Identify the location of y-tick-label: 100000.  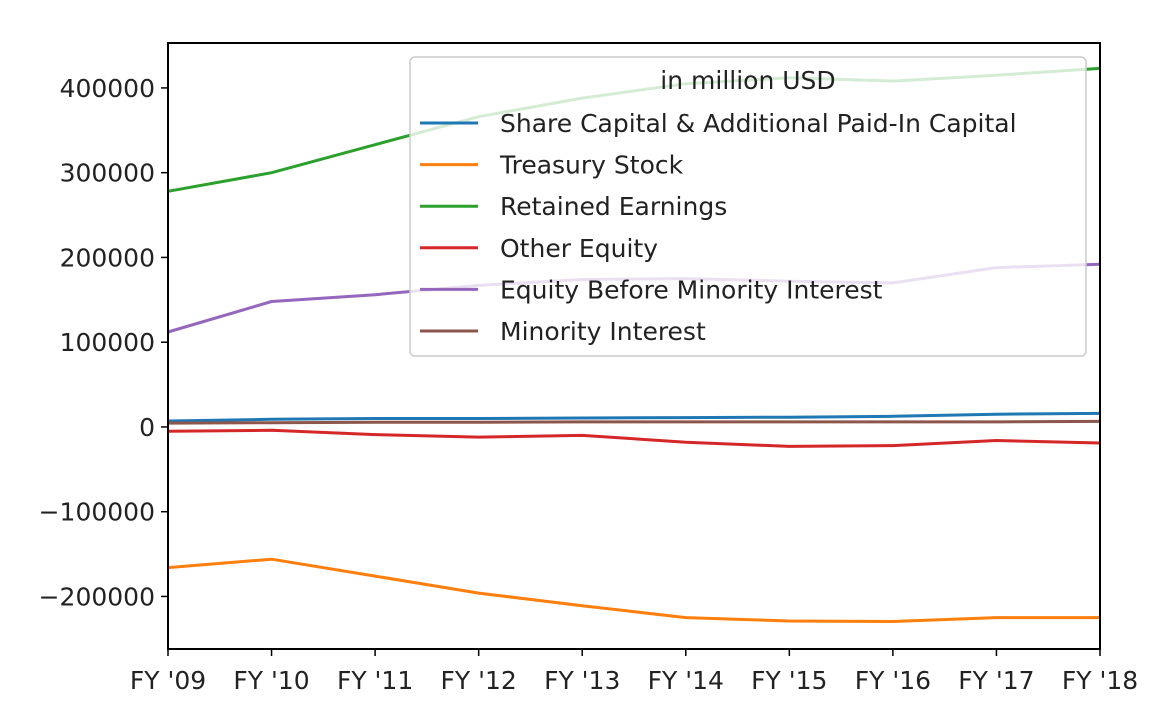
(107, 342).